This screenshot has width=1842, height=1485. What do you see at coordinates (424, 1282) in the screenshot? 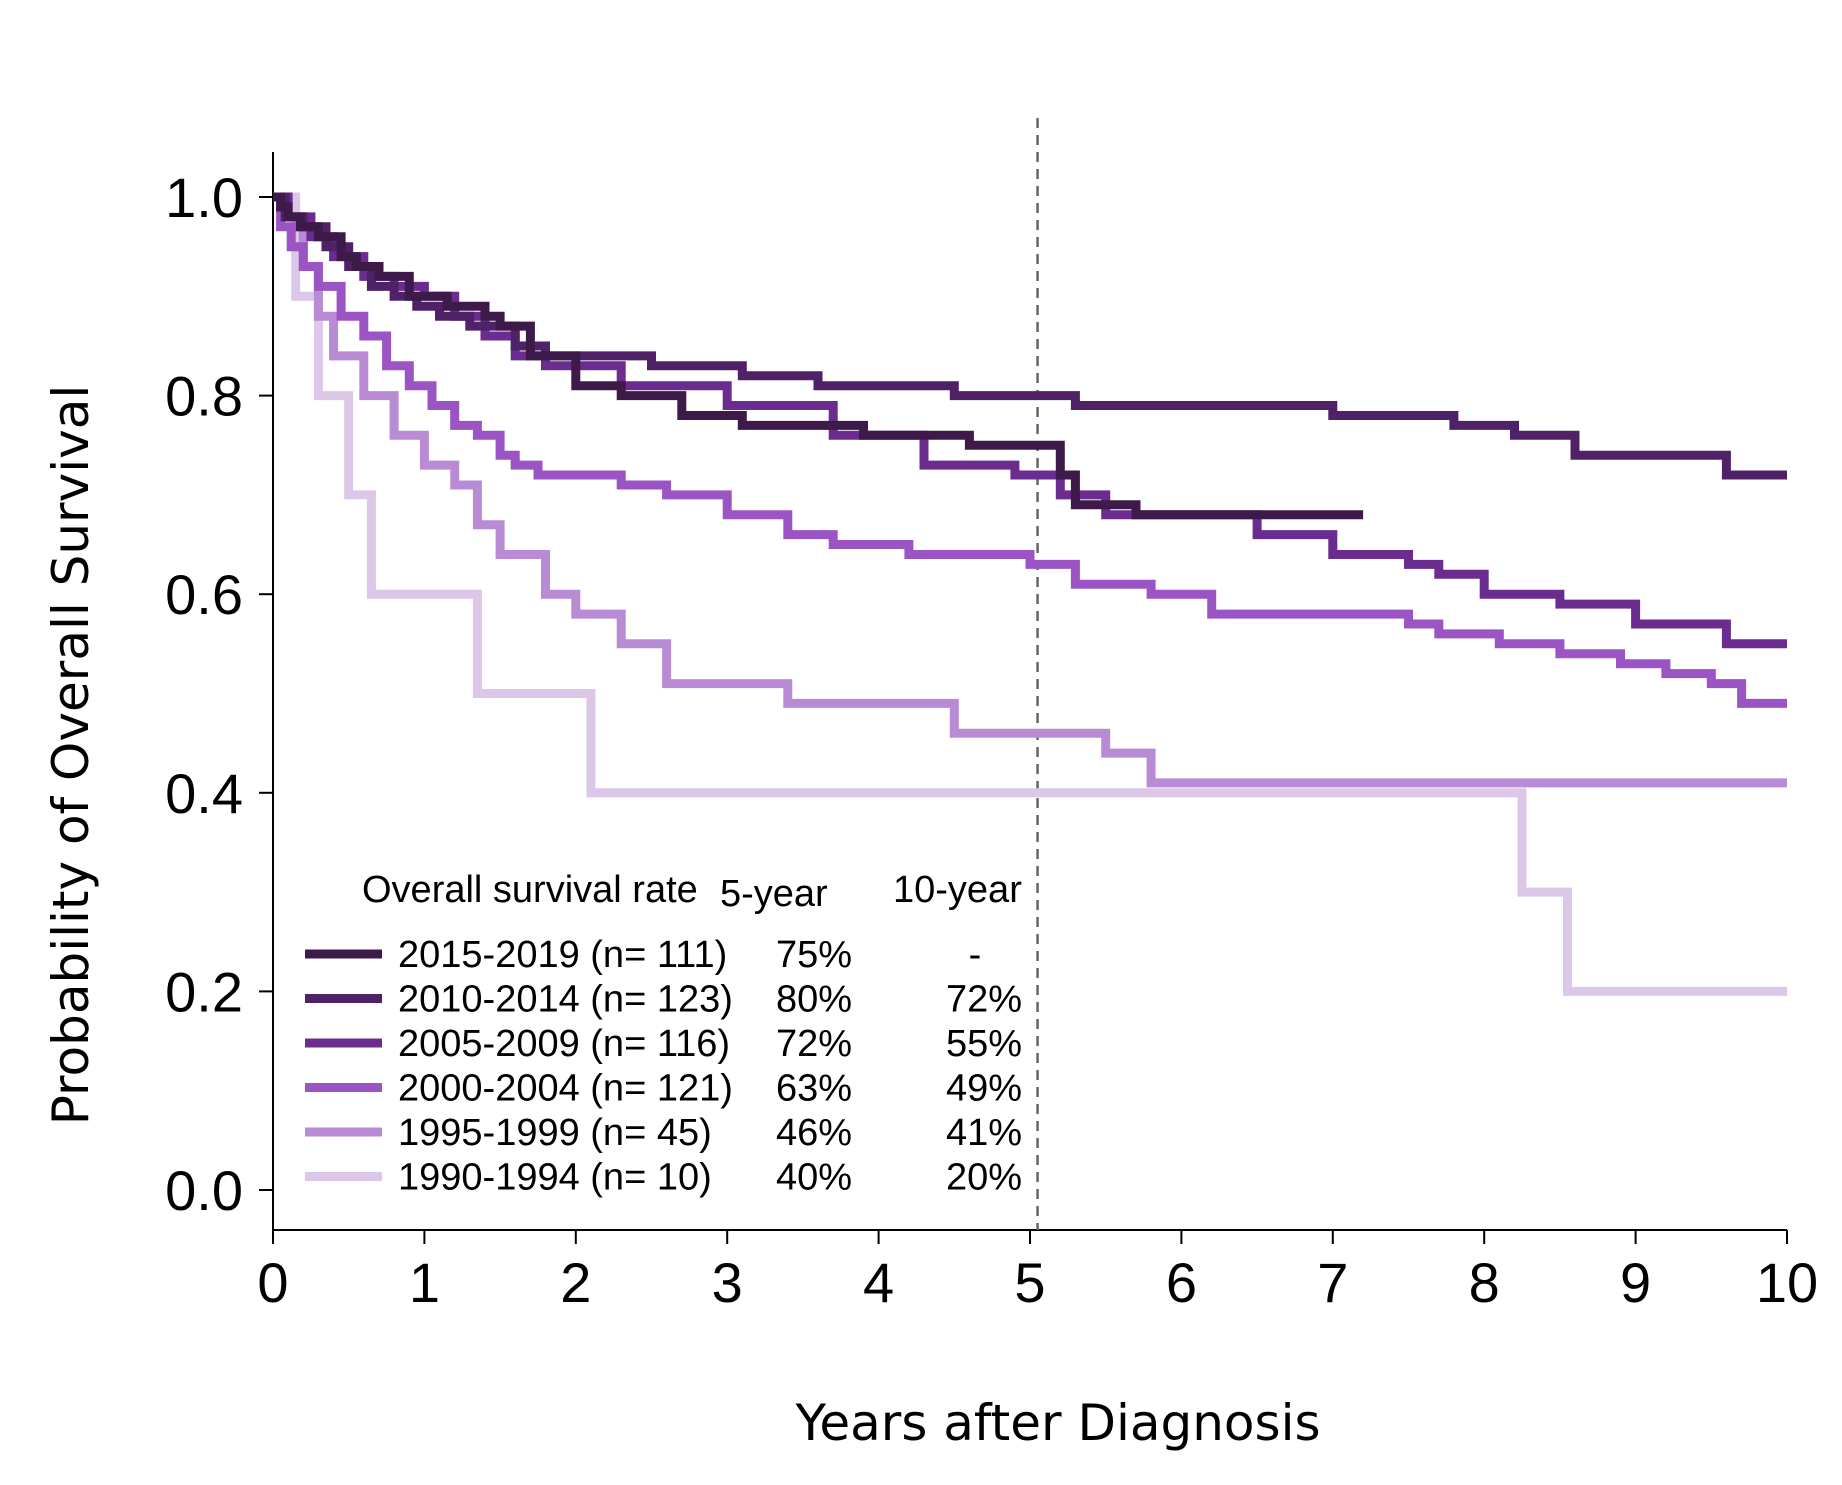
I see `x-tick-label: 1` at bounding box center [424, 1282].